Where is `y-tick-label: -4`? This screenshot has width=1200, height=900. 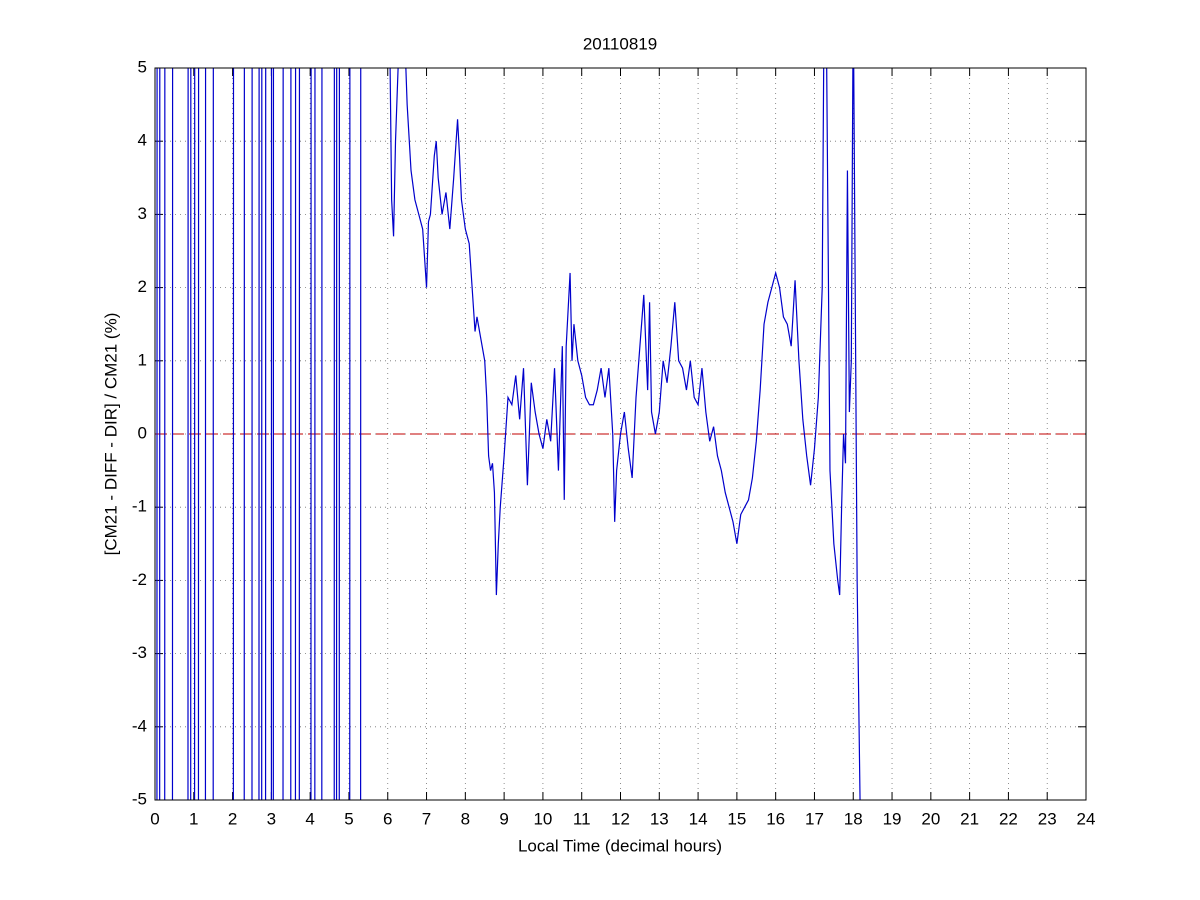
y-tick-label: -4 is located at coordinates (139, 725).